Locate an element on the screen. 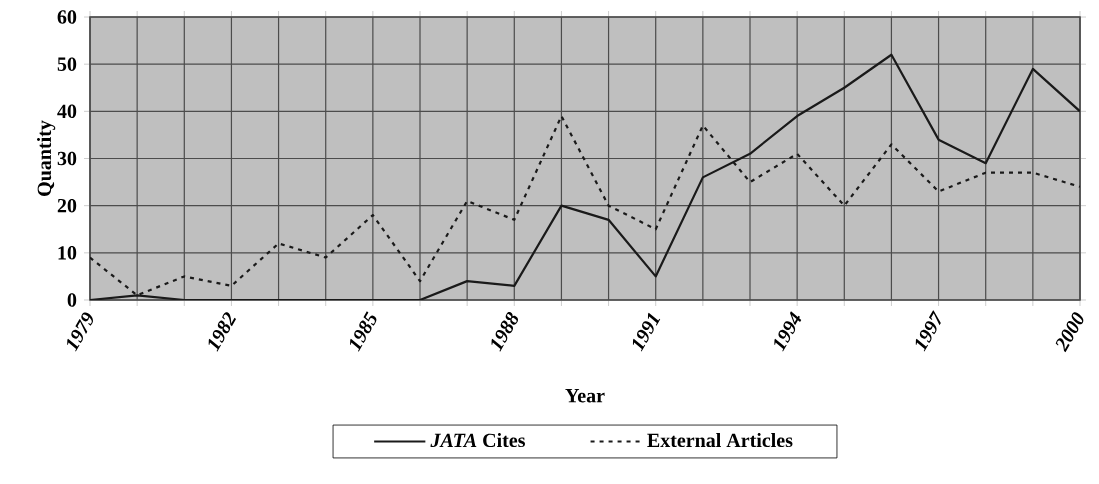 The image size is (1099, 484). x-axis-title: Year is located at coordinates (585, 396).